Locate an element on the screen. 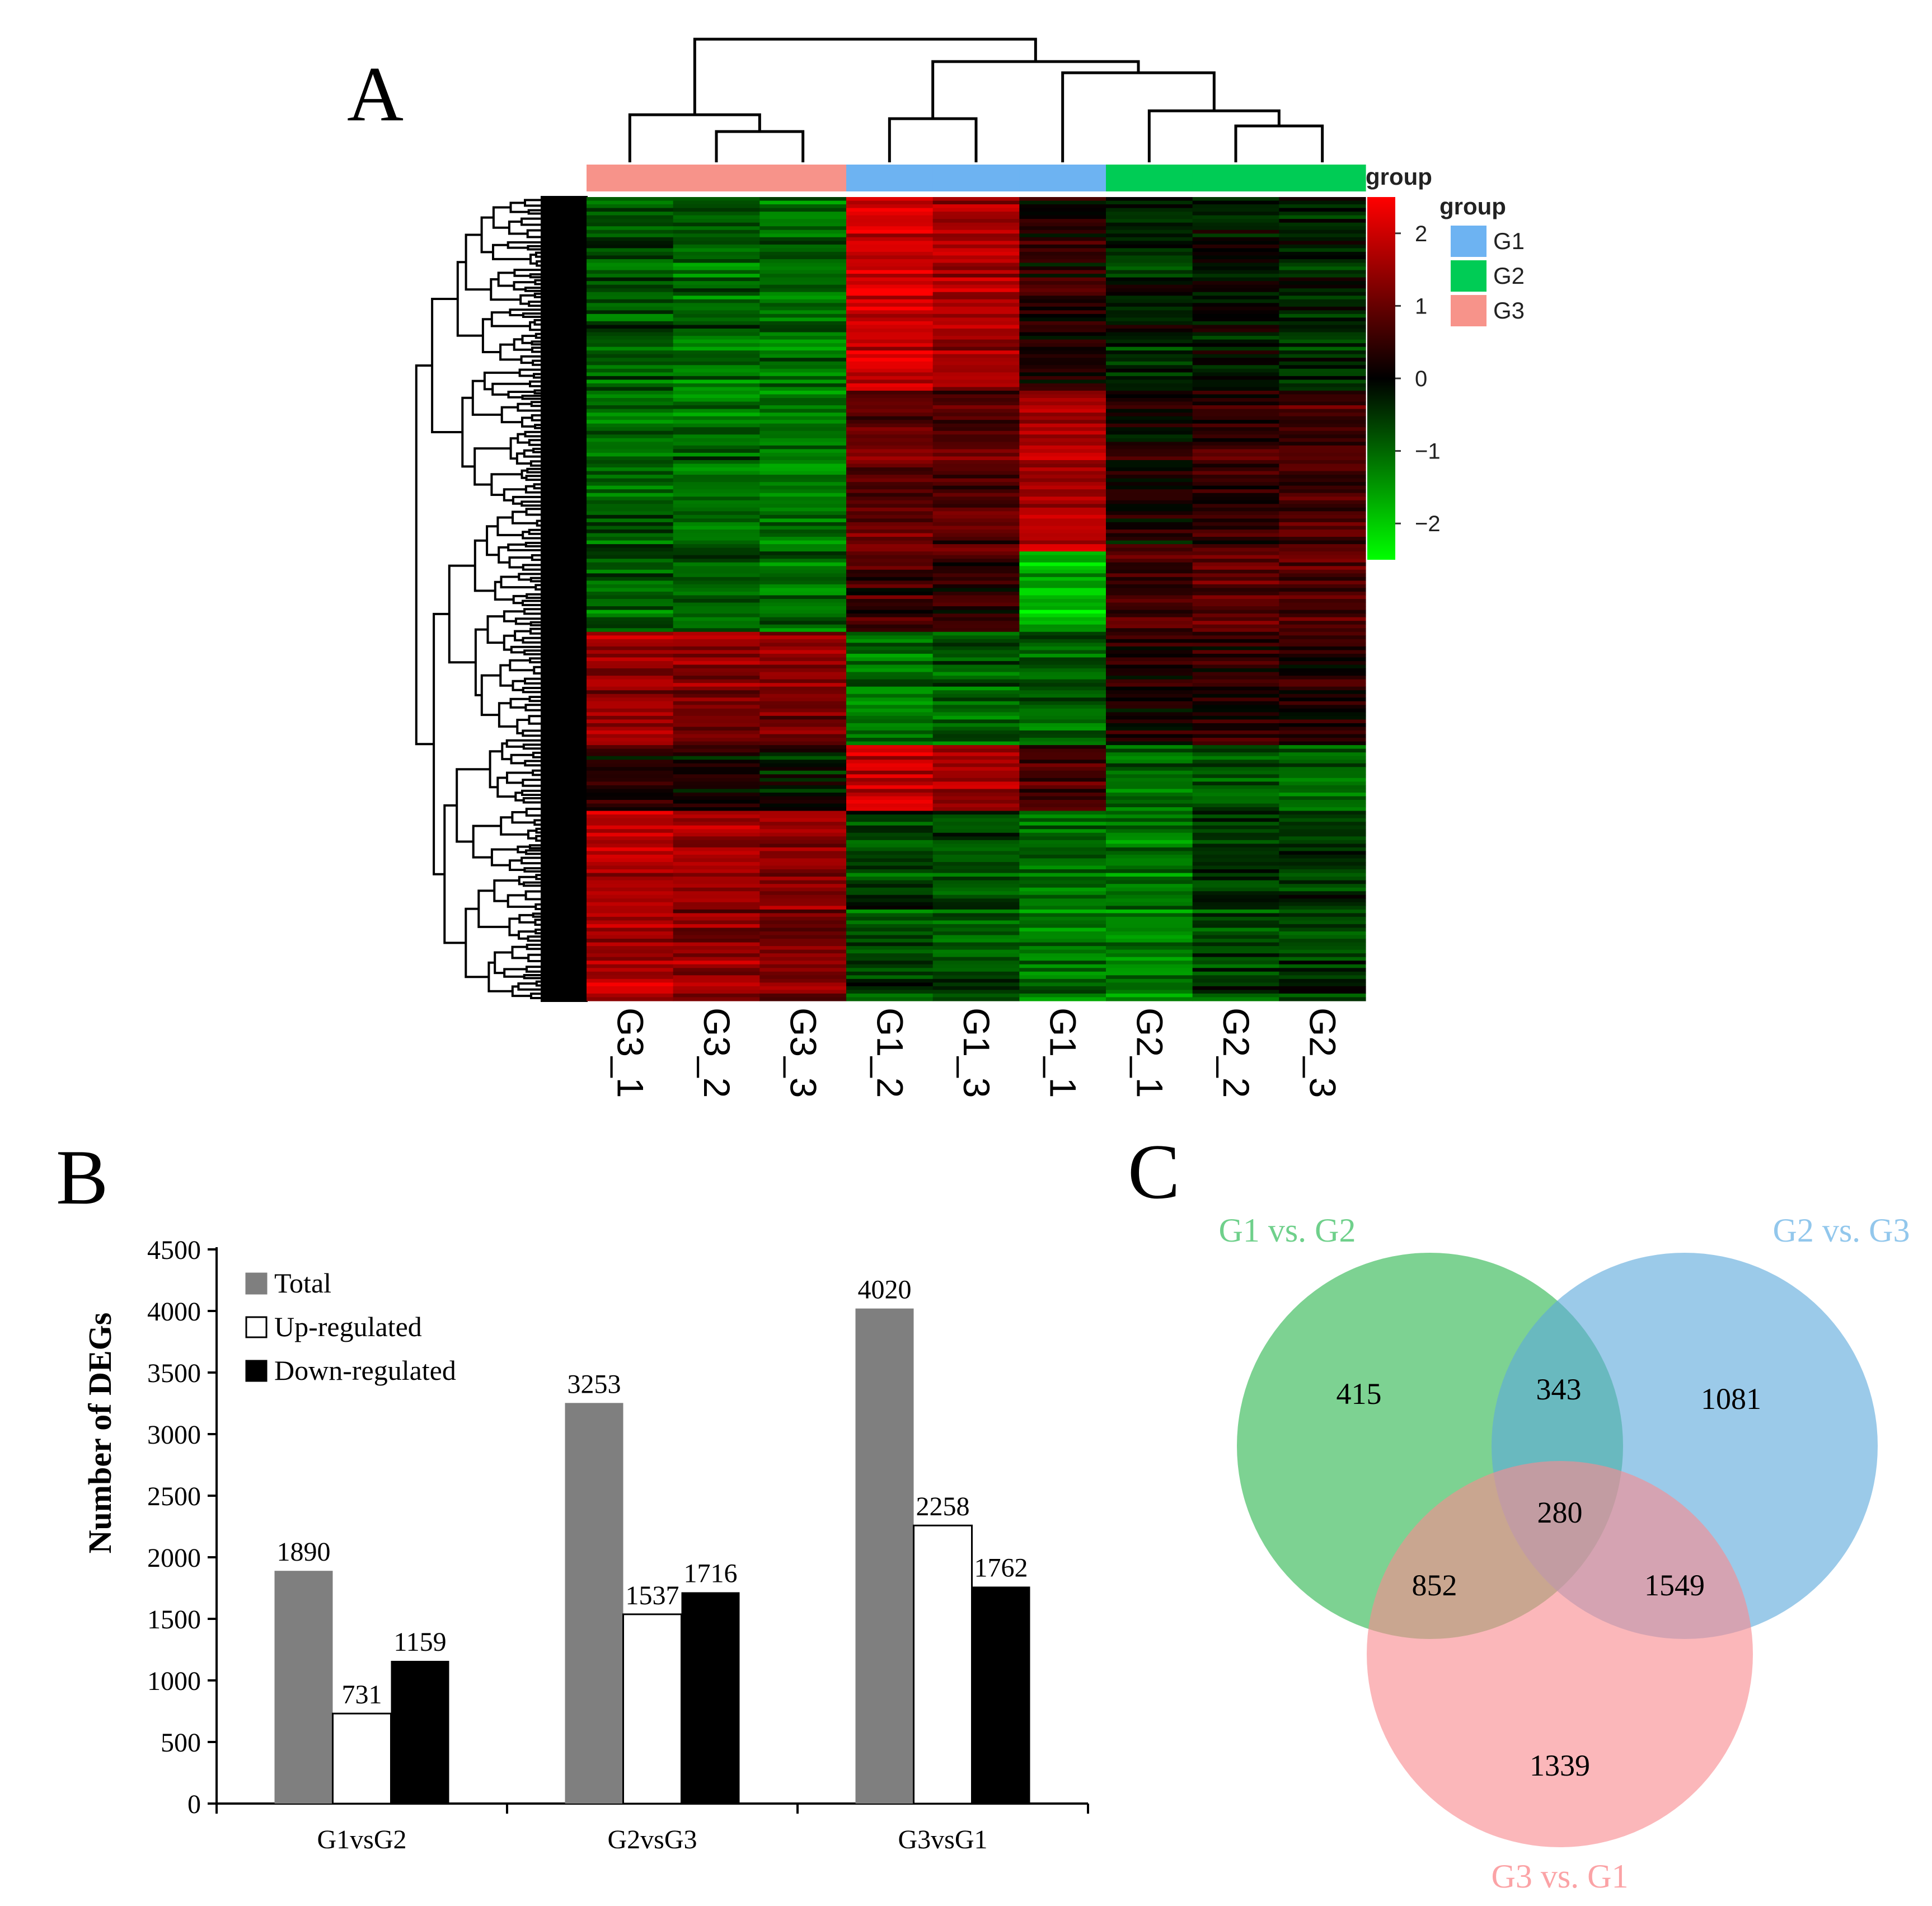 The image size is (1932, 1906). group-annotation-cell is located at coordinates (716, 178).